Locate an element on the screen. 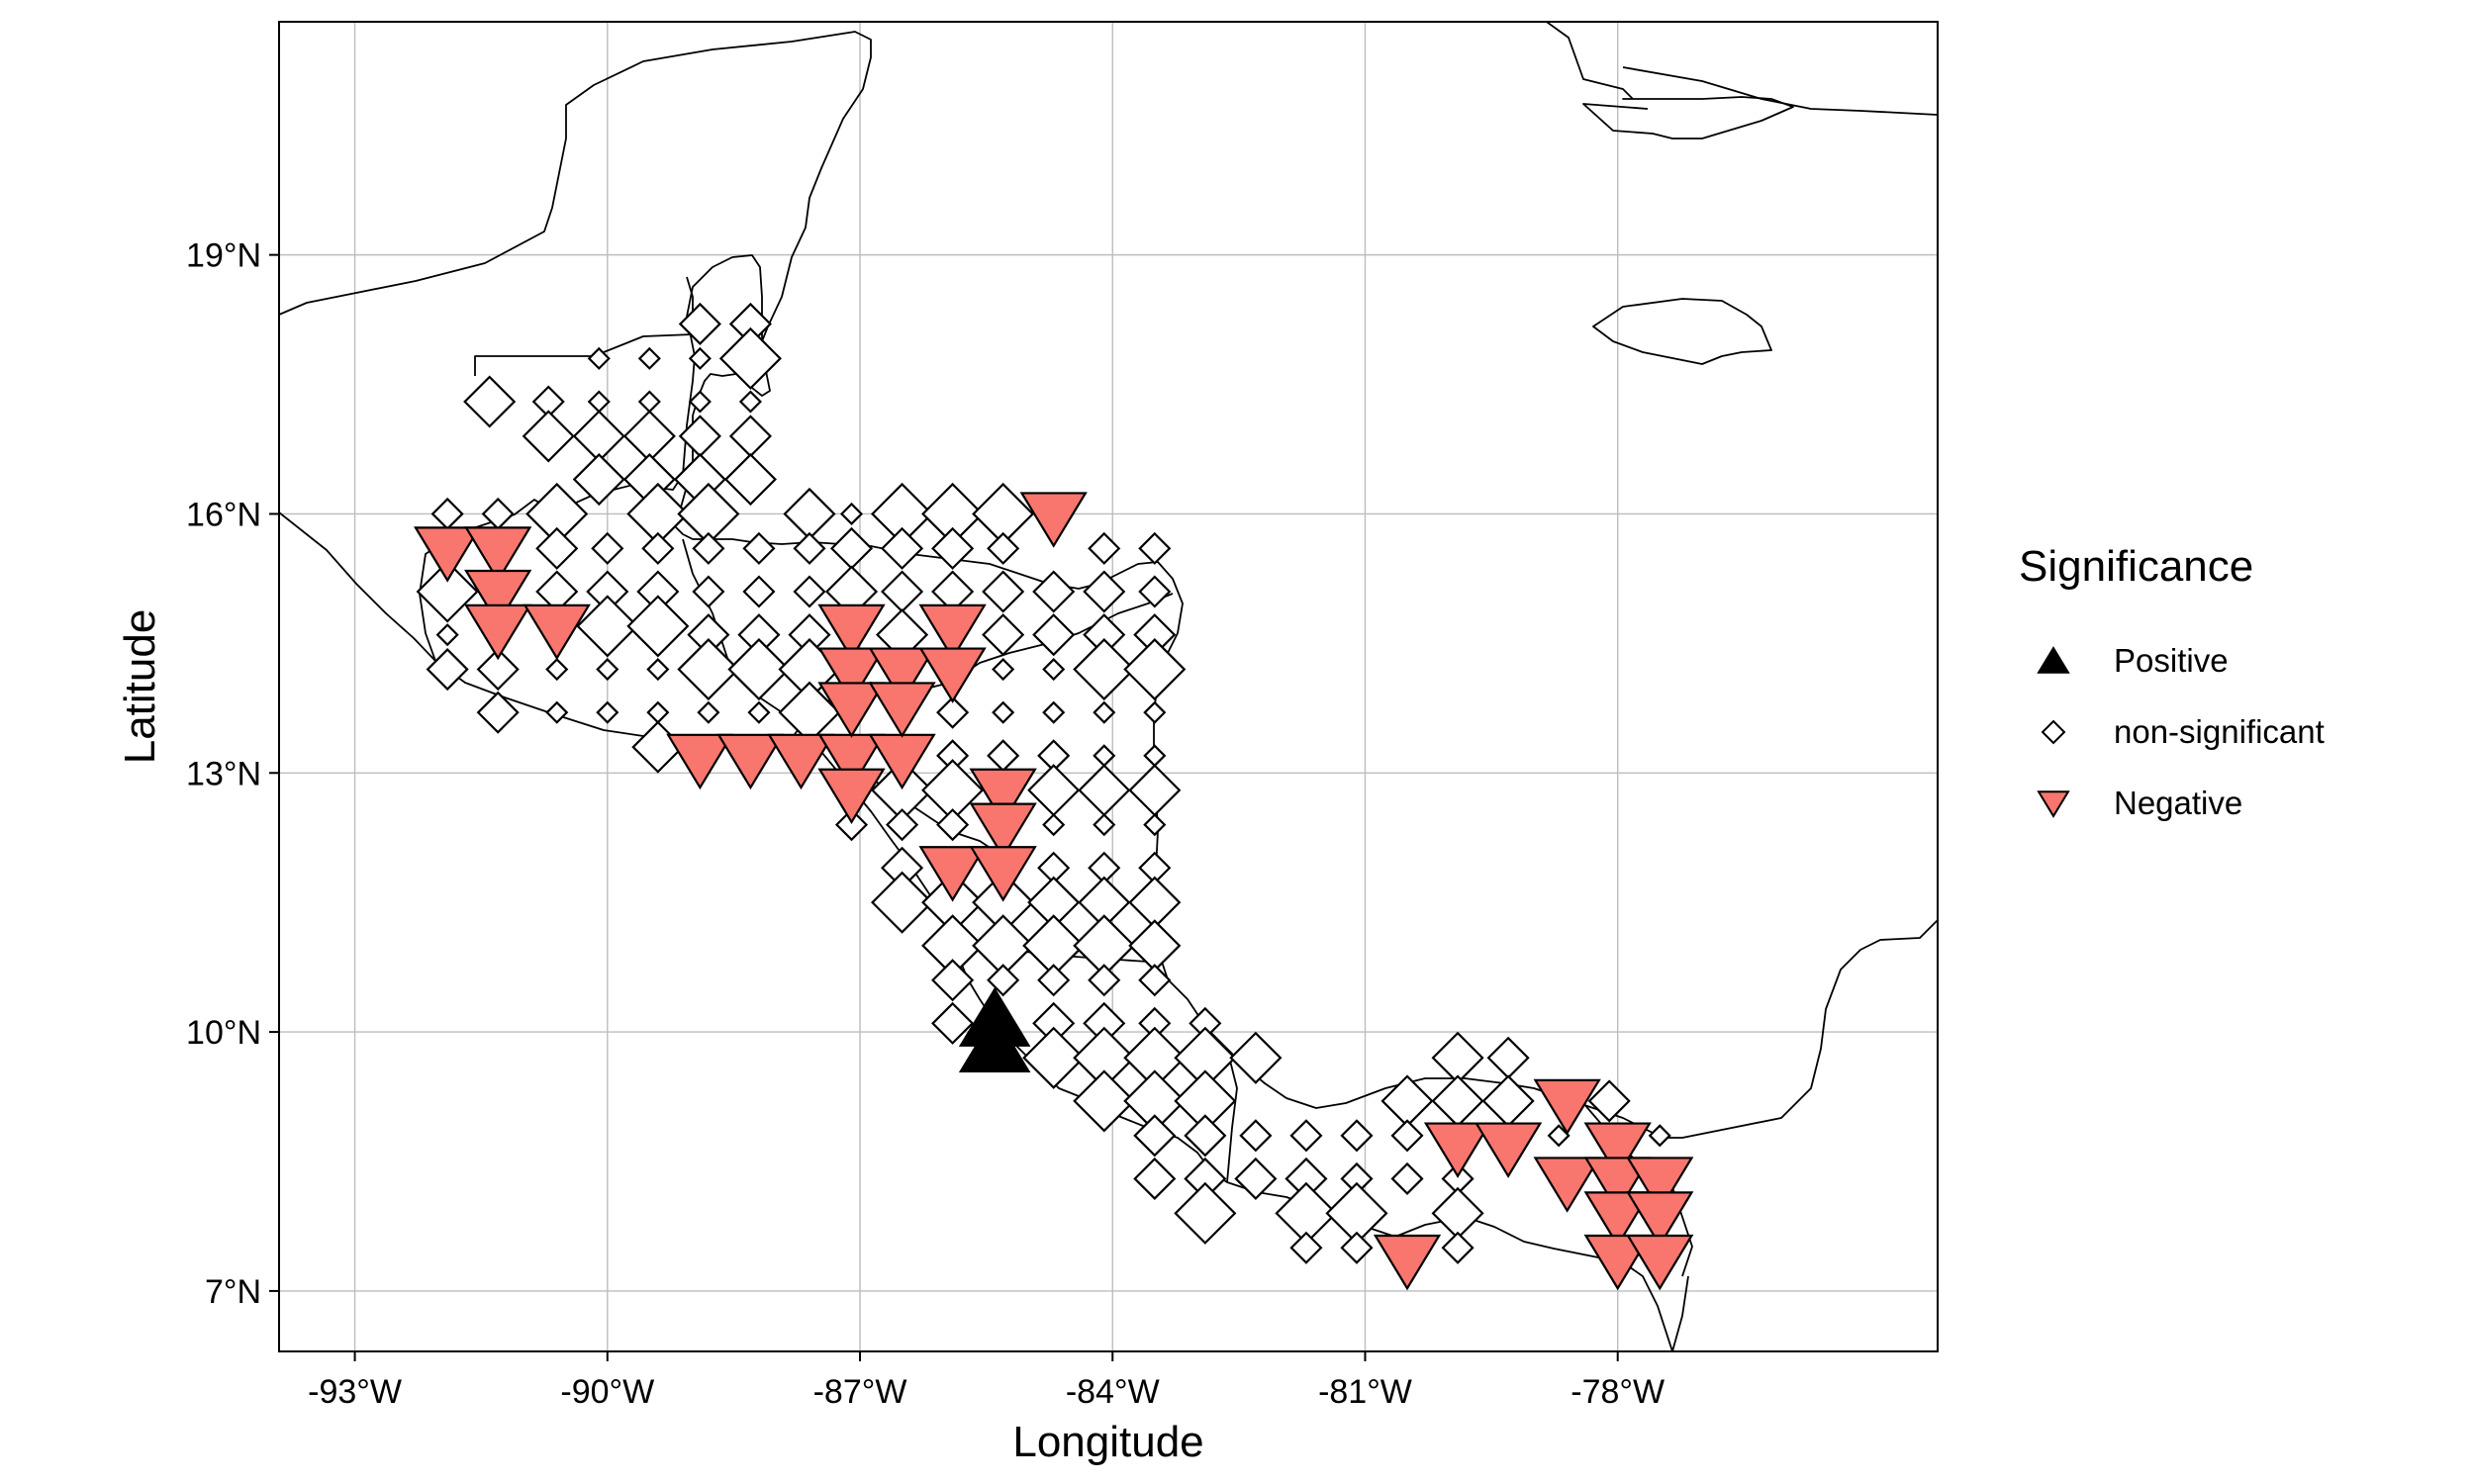  coastline-cuba is located at coordinates (1636, 80).